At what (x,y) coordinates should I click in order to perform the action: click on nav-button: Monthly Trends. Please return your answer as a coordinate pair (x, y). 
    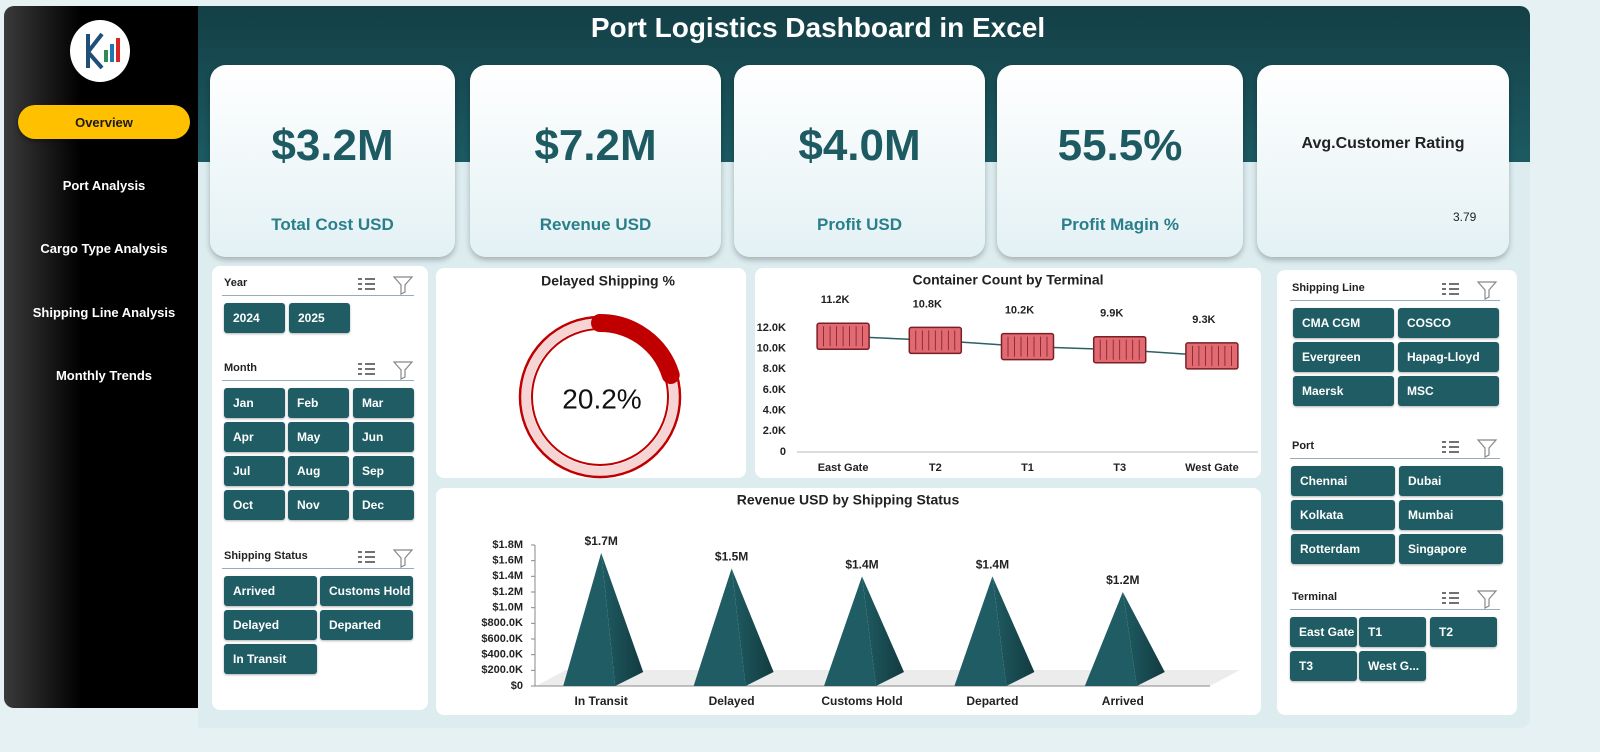
    Looking at the image, I should click on (104, 375).